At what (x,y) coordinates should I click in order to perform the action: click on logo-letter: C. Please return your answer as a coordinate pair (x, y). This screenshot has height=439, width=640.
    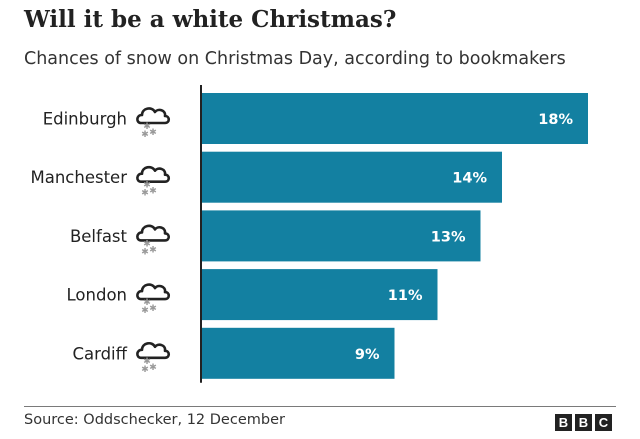
    Looking at the image, I should click on (603, 422).